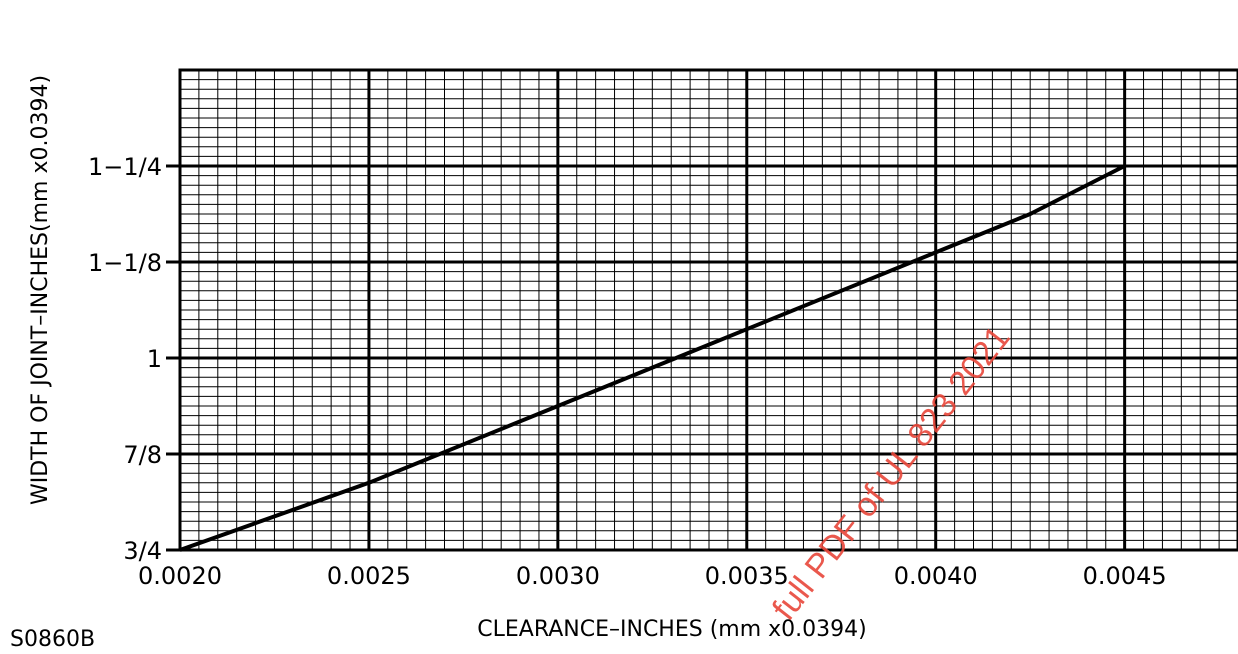 Image resolution: width=1238 pixels, height=654 pixels. Describe the element at coordinates (125, 167) in the screenshot. I see `y-tick-label: 1−1/4` at that location.